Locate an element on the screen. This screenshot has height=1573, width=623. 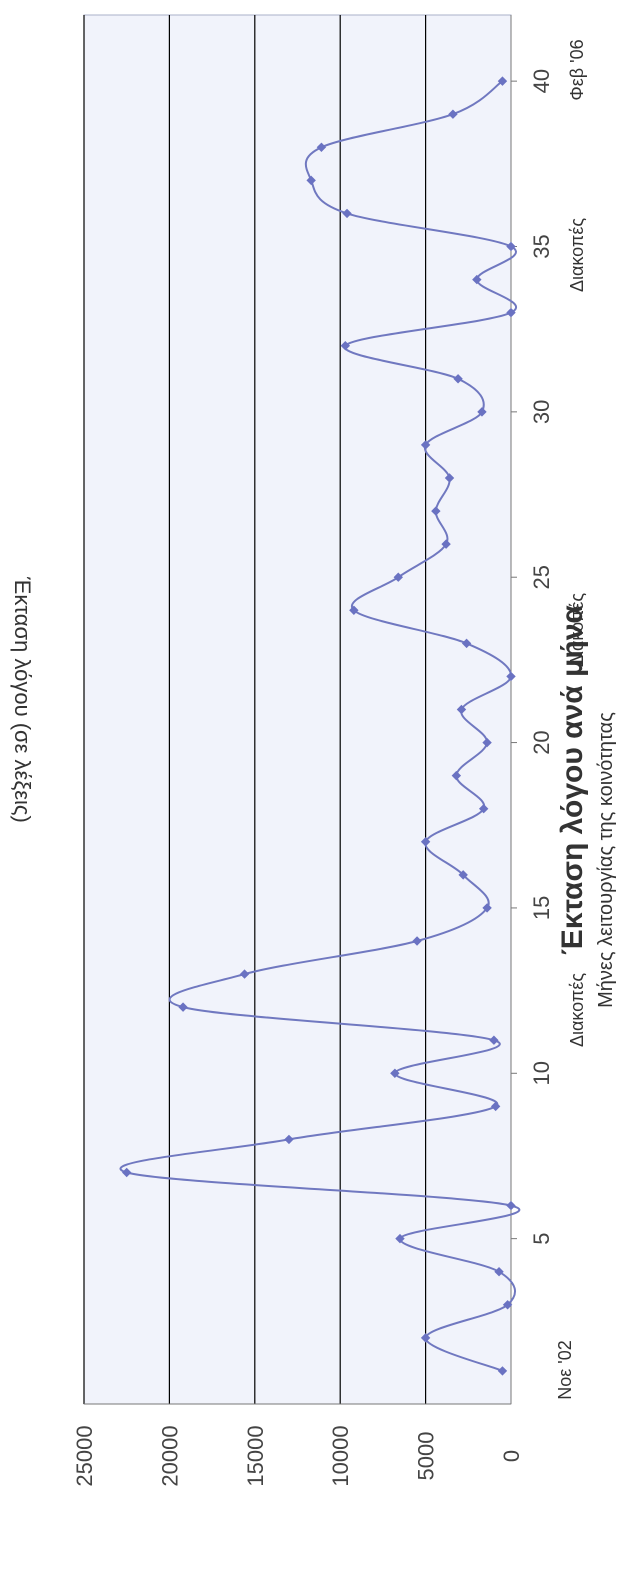
x-axis-label: Μήνες λειτουργίας της κοινότητας is located at coordinates (606, 860).